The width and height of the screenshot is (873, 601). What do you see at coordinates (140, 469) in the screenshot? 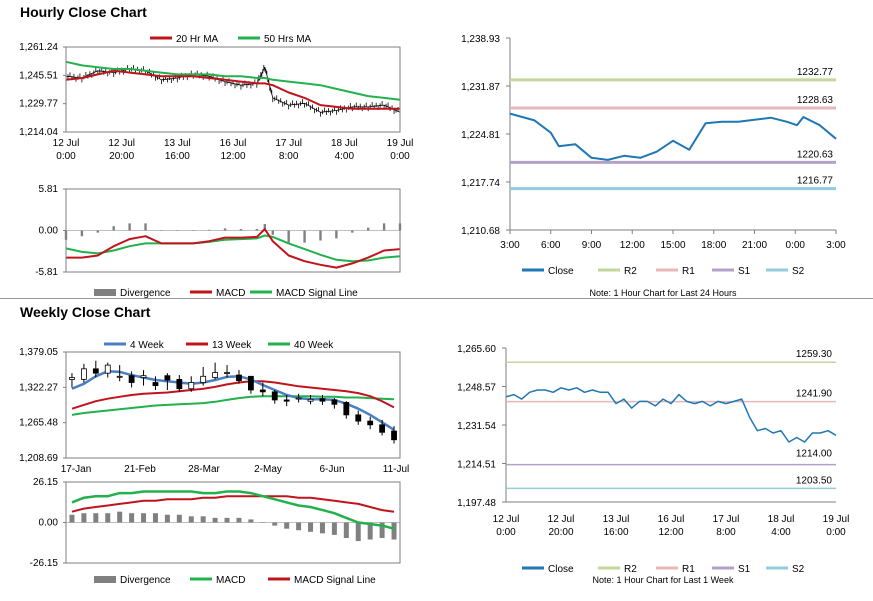
I see `x-tick-label: 21-Feb` at bounding box center [140, 469].